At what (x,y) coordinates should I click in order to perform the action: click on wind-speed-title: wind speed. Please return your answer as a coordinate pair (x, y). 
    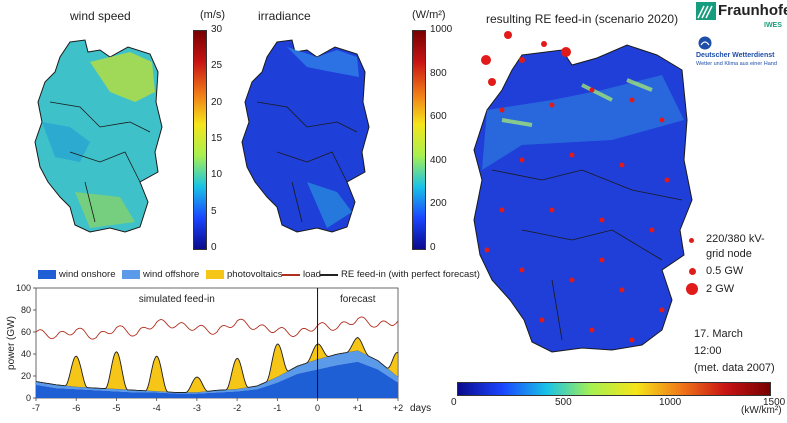
    Looking at the image, I should click on (100, 16).